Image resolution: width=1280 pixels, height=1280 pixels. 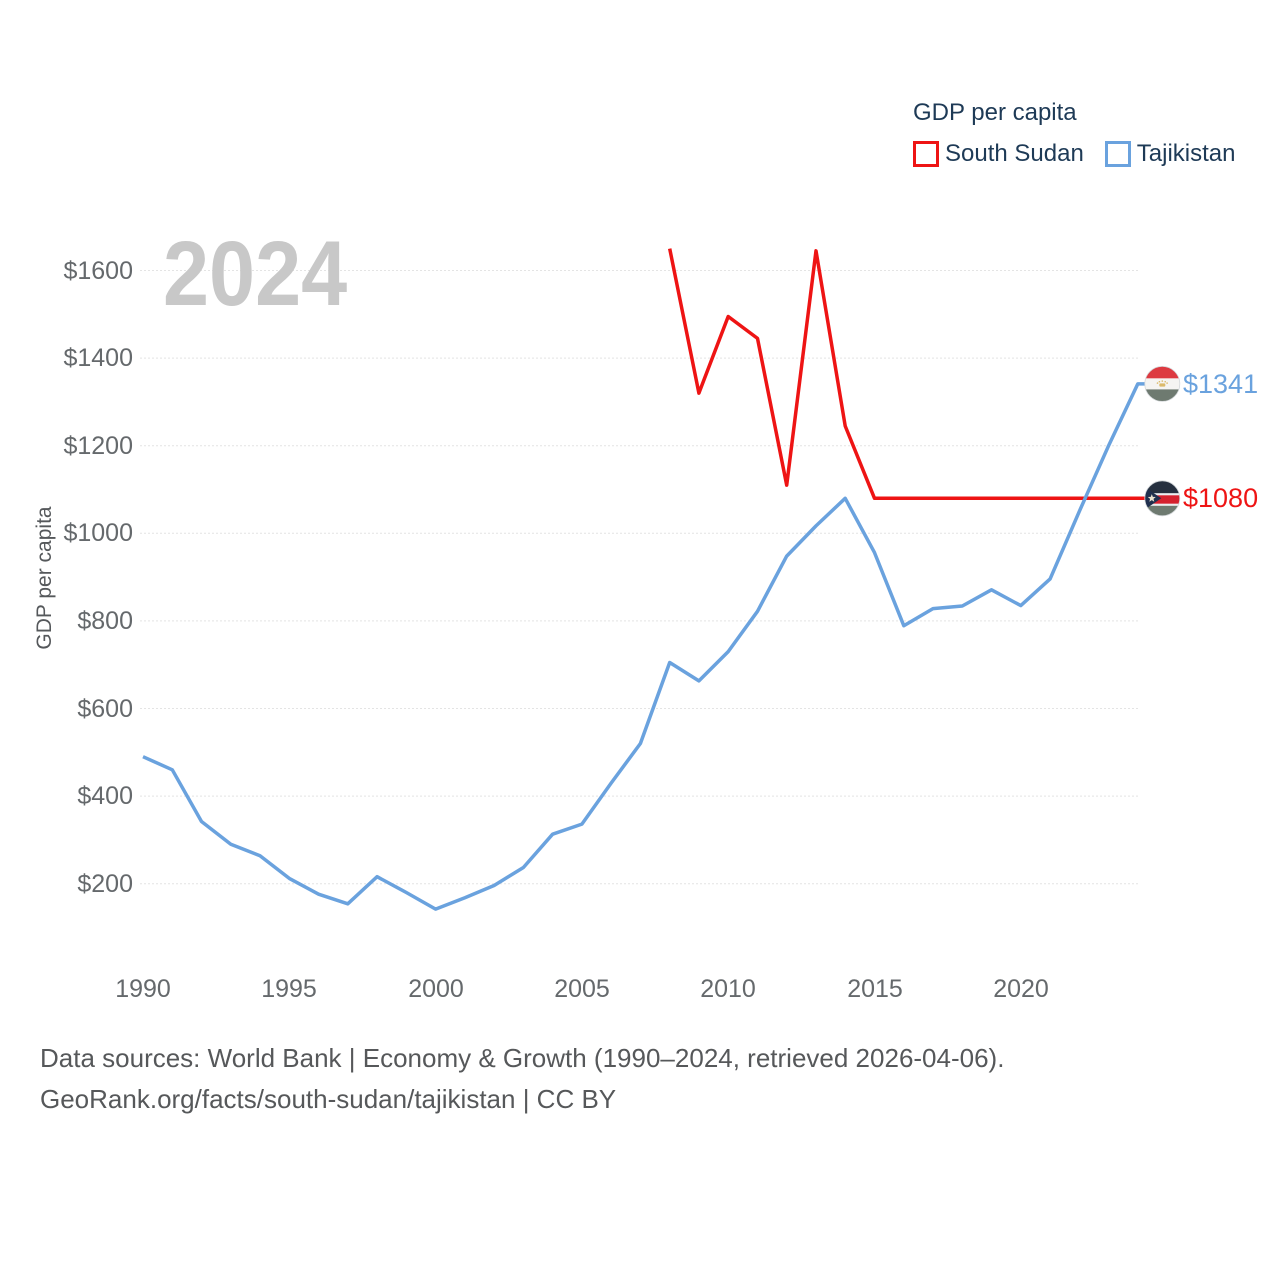 I want to click on tajikistan-swatch-icon, so click(x=1117, y=154).